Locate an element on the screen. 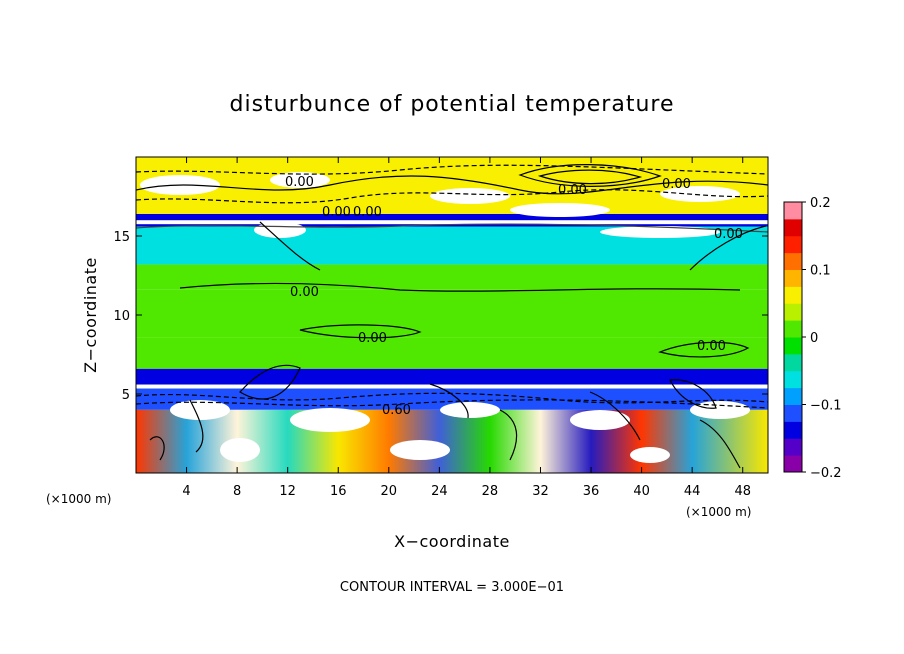 Image resolution: width=904 pixels, height=654 pixels. x-tick-label: 24 is located at coordinates (439, 491).